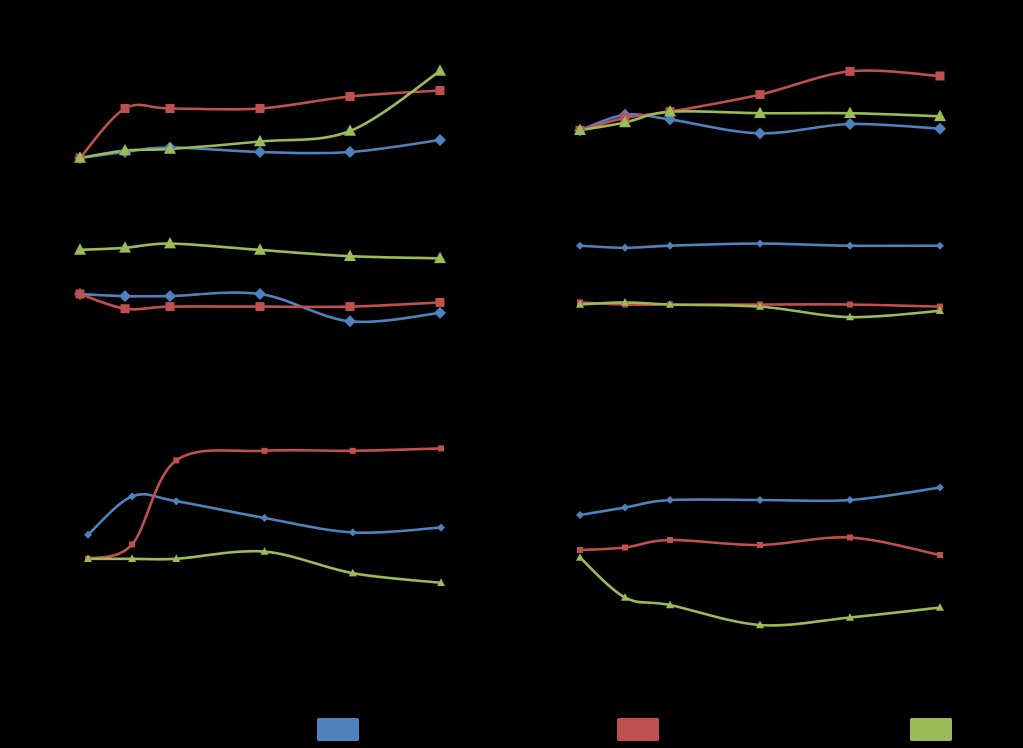 The width and height of the screenshot is (1023, 748). What do you see at coordinates (260, 114) in the screenshot?
I see `panel-top-left` at bounding box center [260, 114].